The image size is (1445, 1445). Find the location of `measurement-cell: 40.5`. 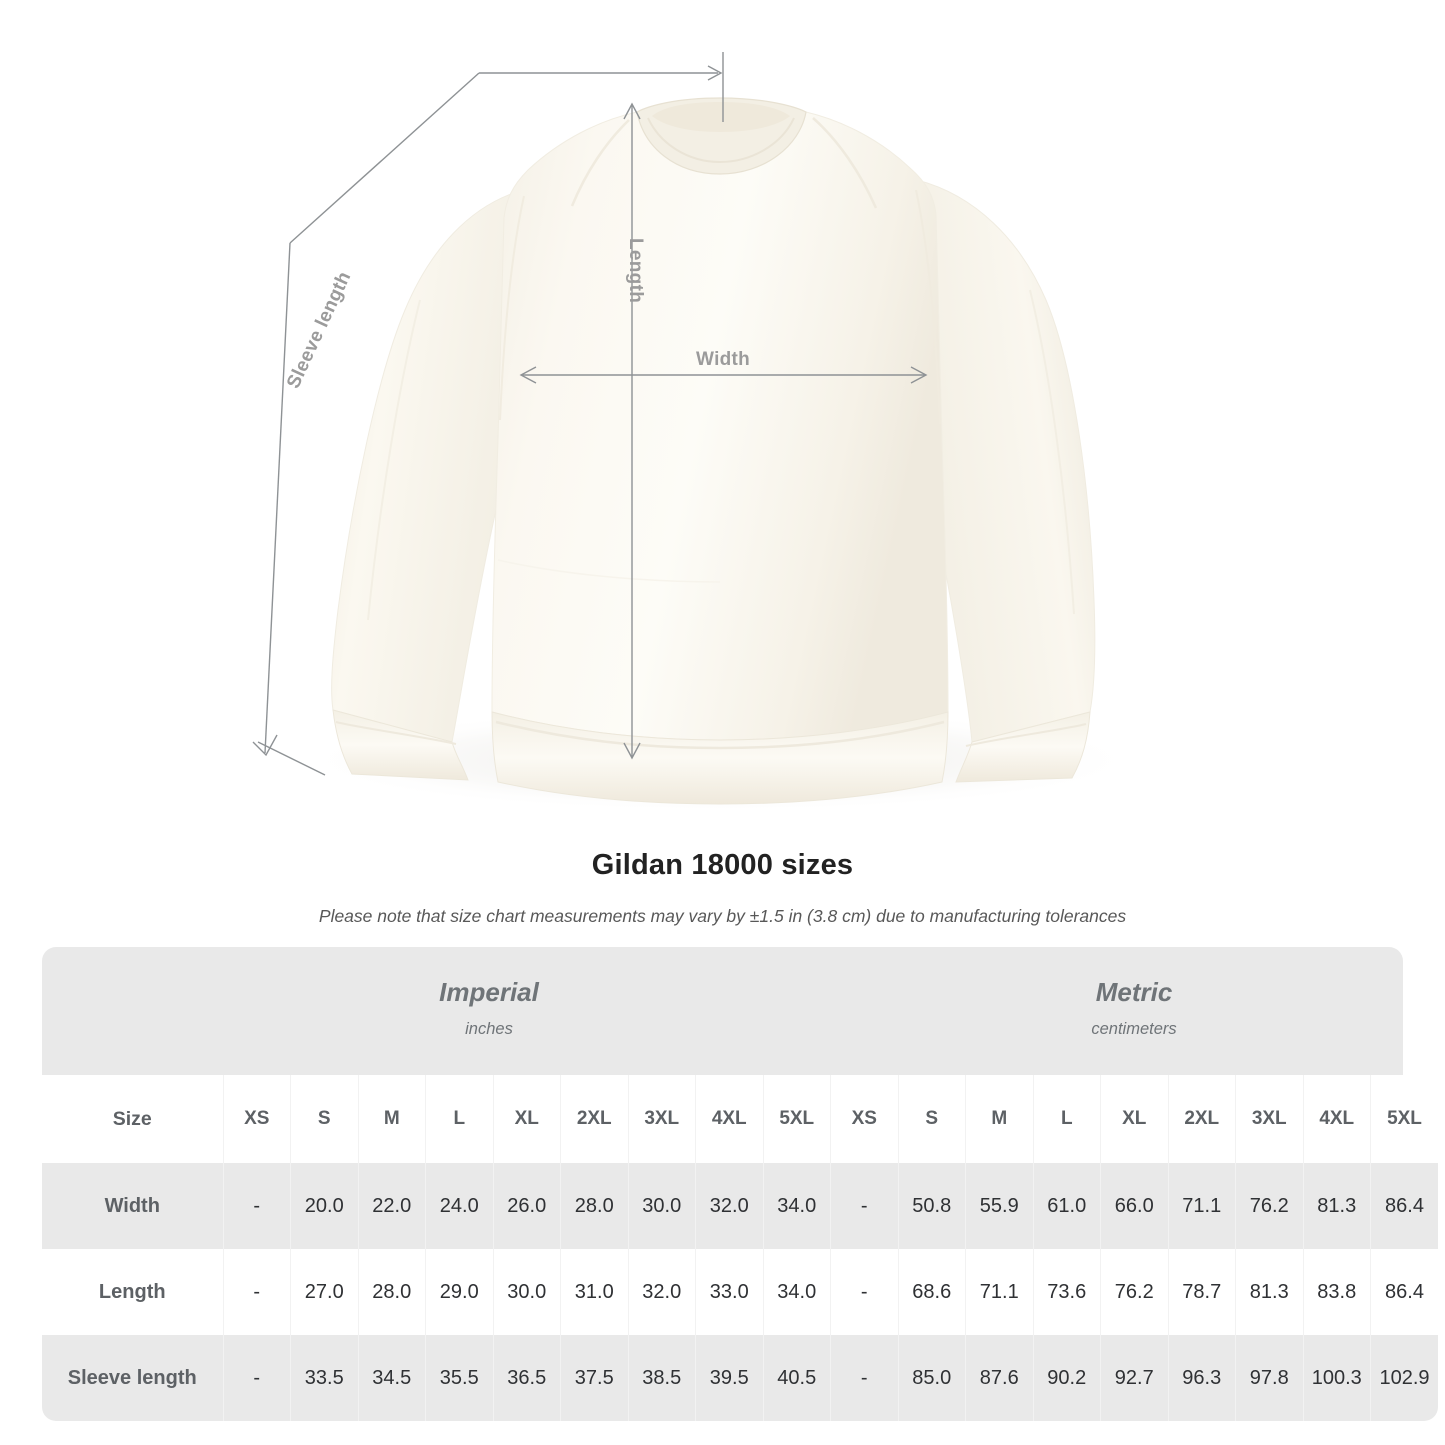

measurement-cell: 40.5 is located at coordinates (797, 1378).